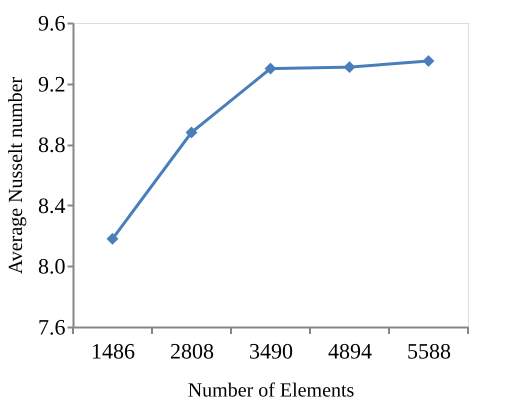 Image resolution: width=511 pixels, height=409 pixels. What do you see at coordinates (192, 351) in the screenshot?
I see `x-tick-label: 2808` at bounding box center [192, 351].